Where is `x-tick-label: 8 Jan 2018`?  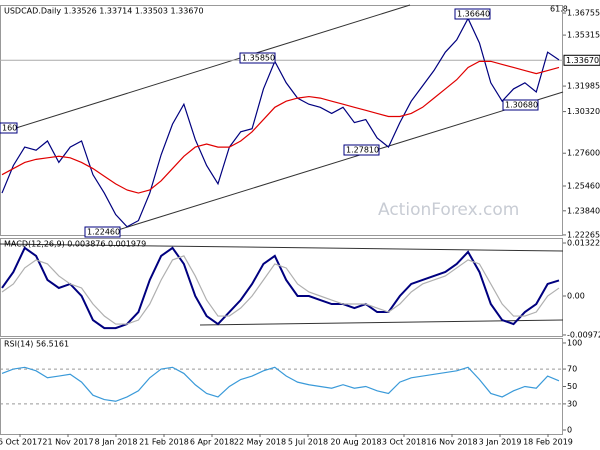 x-tick-label: 8 Jan 2018 is located at coordinates (116, 442).